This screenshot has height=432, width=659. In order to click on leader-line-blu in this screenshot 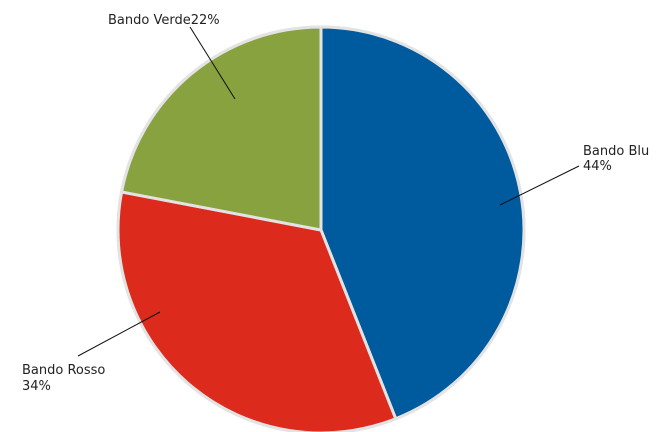, I will do `click(539, 185)`.